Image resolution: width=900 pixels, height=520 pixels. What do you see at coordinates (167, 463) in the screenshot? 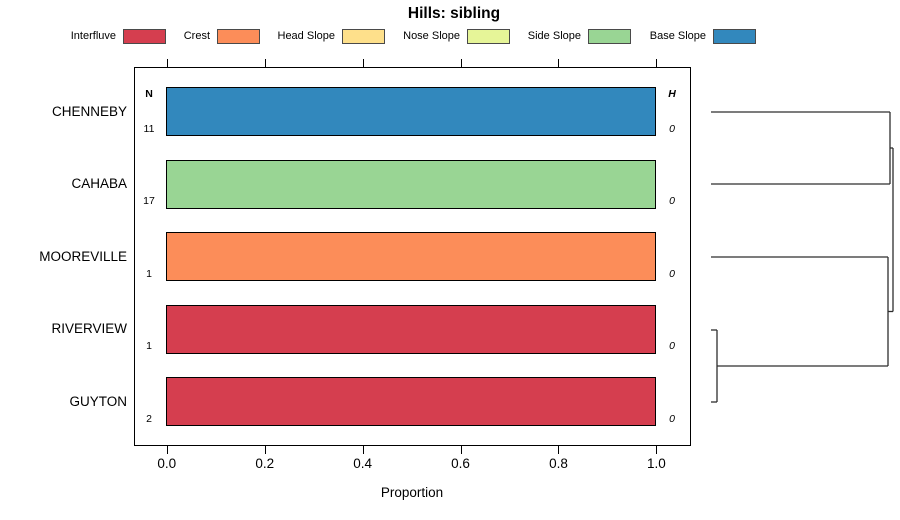
I see `x-tick-label: 0.0` at bounding box center [167, 463].